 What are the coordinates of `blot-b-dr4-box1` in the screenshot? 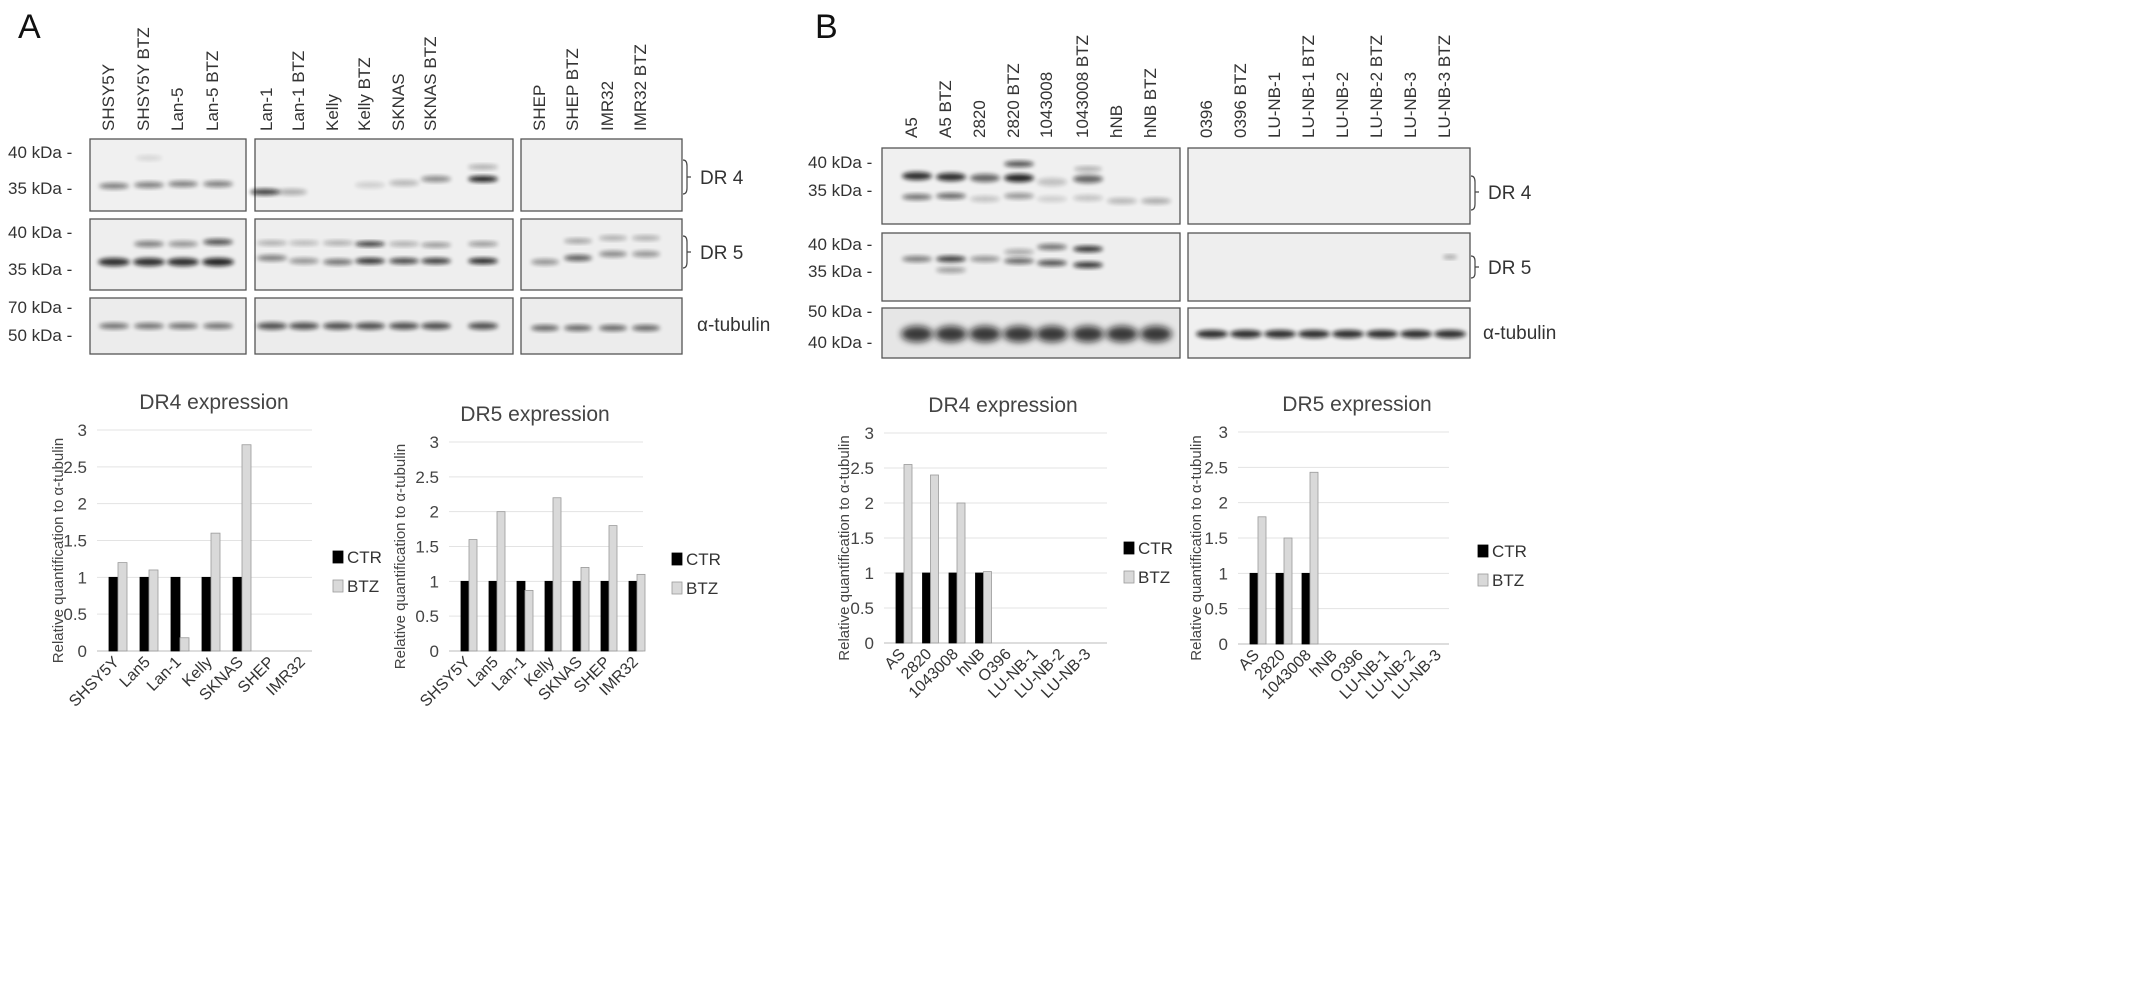 It's located at (1031, 186).